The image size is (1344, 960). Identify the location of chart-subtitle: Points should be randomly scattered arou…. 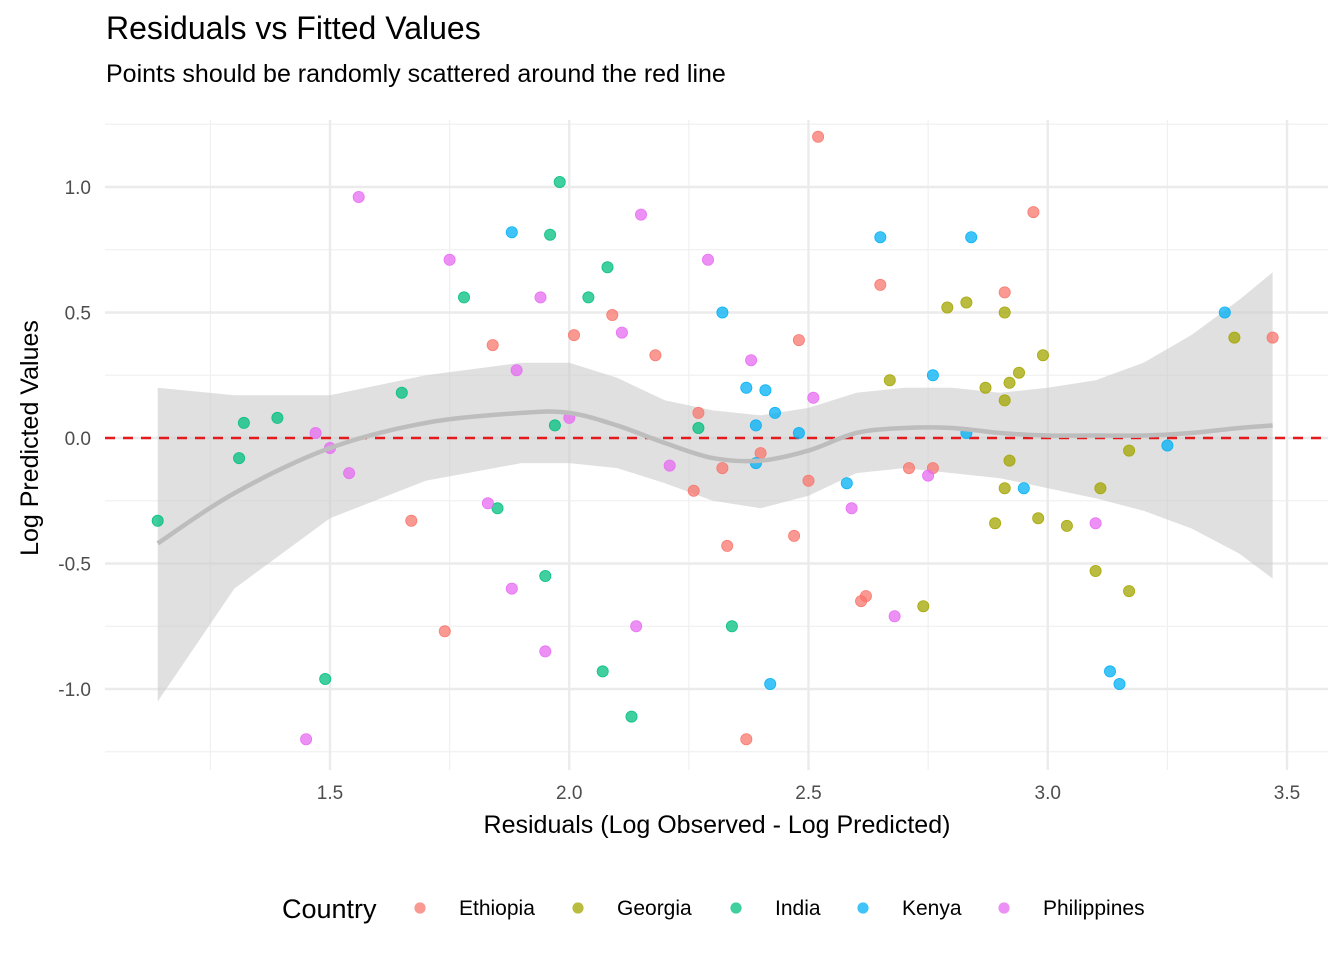
(416, 74).